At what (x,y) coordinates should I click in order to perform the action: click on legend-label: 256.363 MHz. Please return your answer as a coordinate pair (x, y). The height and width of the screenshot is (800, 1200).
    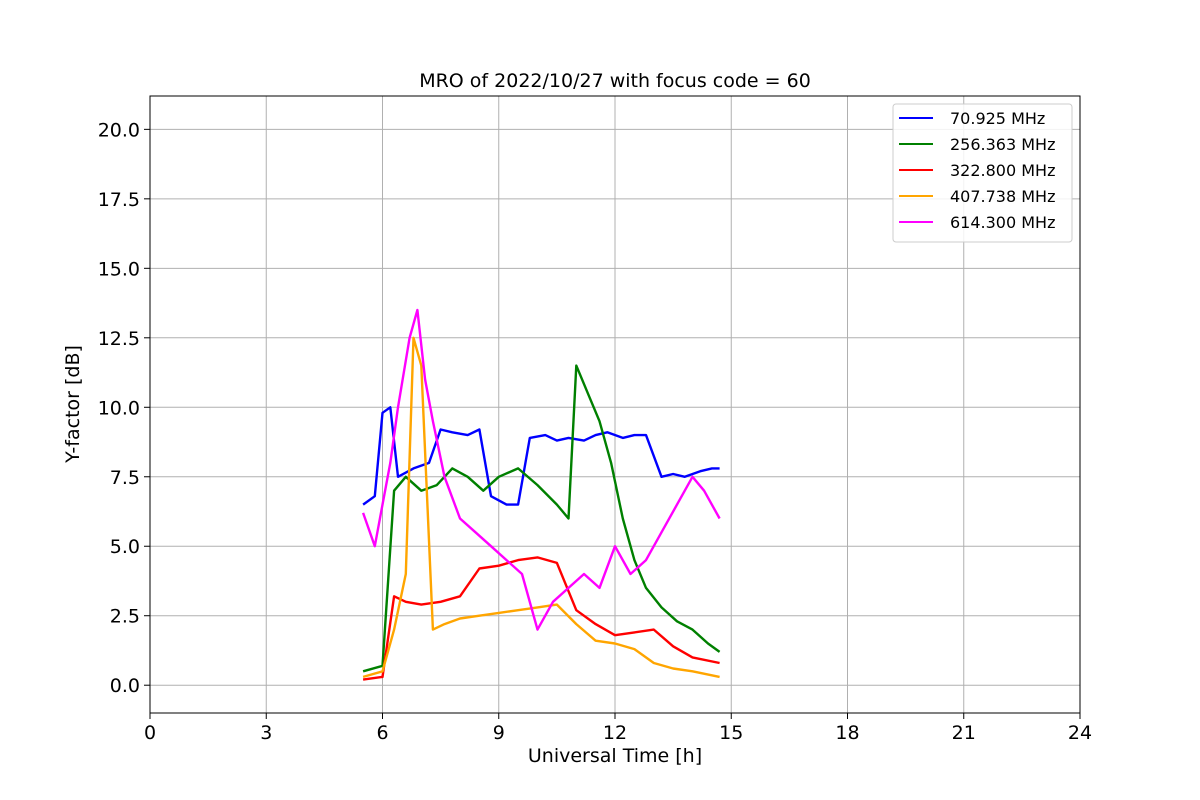
    Looking at the image, I should click on (1002, 144).